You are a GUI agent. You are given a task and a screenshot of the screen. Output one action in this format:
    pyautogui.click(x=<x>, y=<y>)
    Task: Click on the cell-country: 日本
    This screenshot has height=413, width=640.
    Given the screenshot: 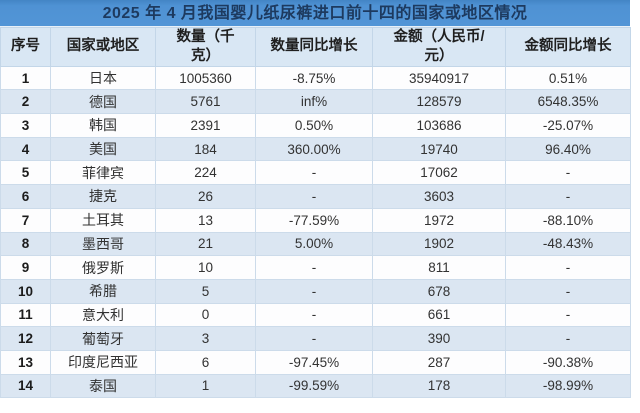 What is the action you would take?
    pyautogui.click(x=103, y=78)
    